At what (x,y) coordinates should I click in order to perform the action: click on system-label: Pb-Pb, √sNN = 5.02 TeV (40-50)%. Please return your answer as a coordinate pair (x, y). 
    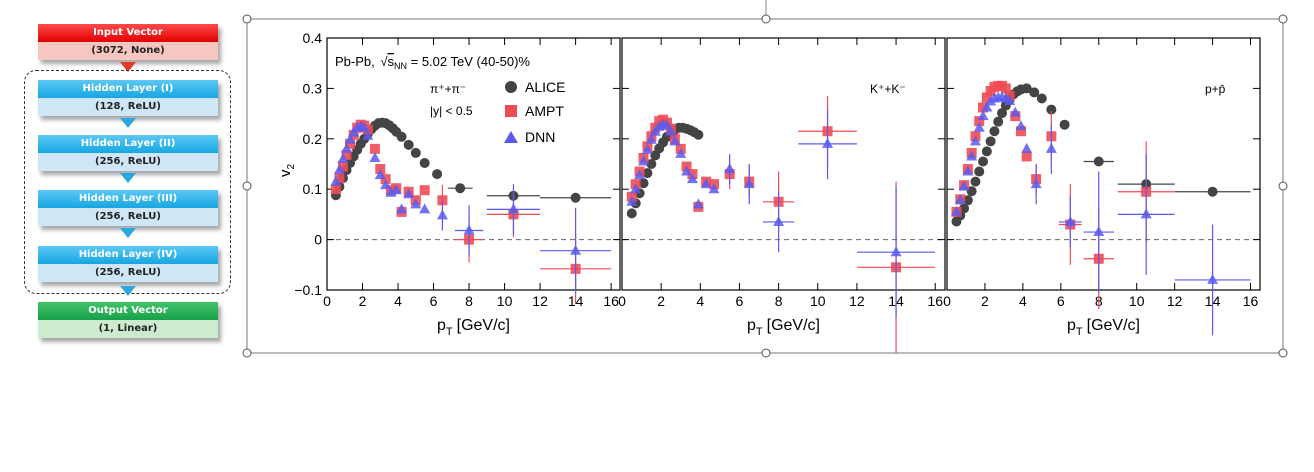
    Looking at the image, I should click on (432, 62).